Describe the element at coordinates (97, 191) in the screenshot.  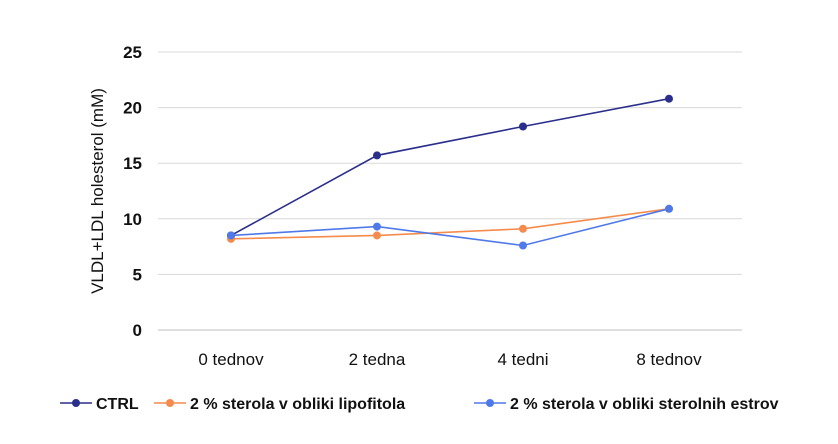
I see `y-axis-label: VLDL+LDL holesterol (mM)` at that location.